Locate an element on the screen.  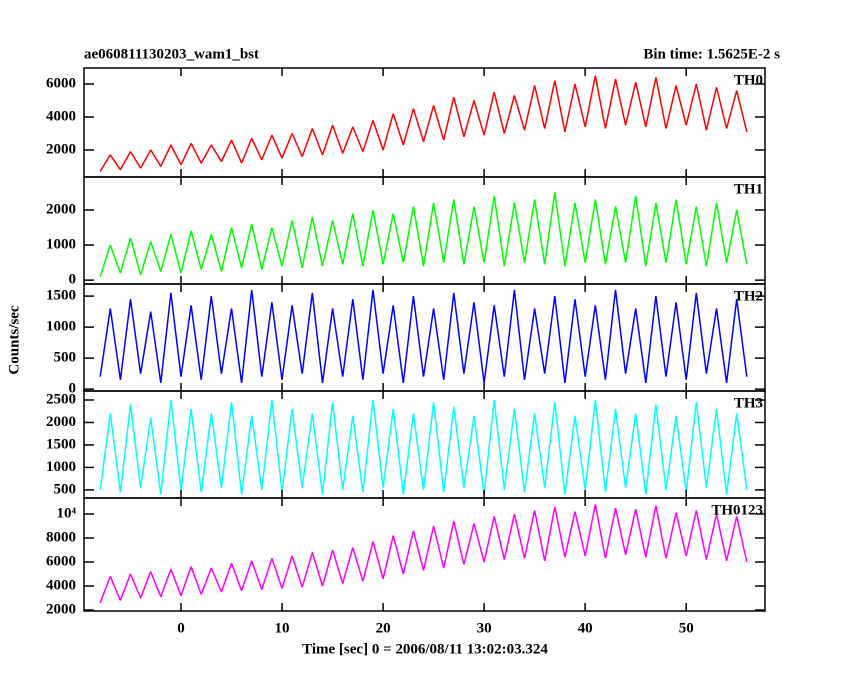
x-tick-label: 30 is located at coordinates (484, 628).